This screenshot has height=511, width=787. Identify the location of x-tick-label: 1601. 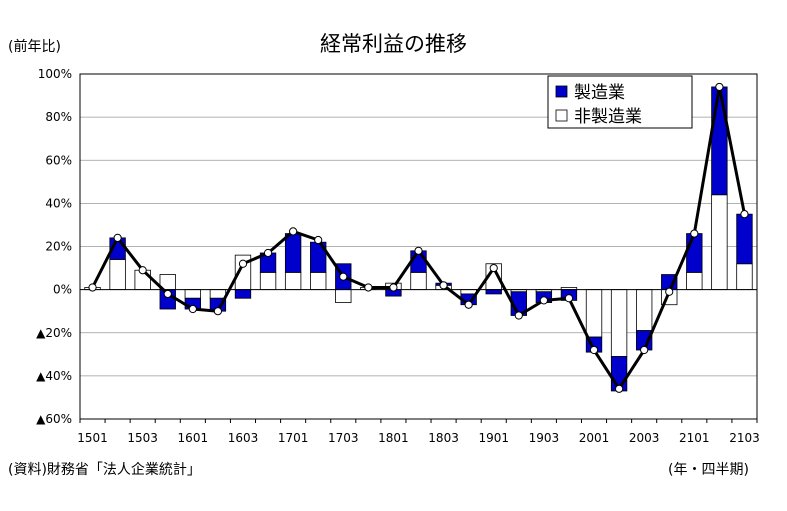
(193, 438).